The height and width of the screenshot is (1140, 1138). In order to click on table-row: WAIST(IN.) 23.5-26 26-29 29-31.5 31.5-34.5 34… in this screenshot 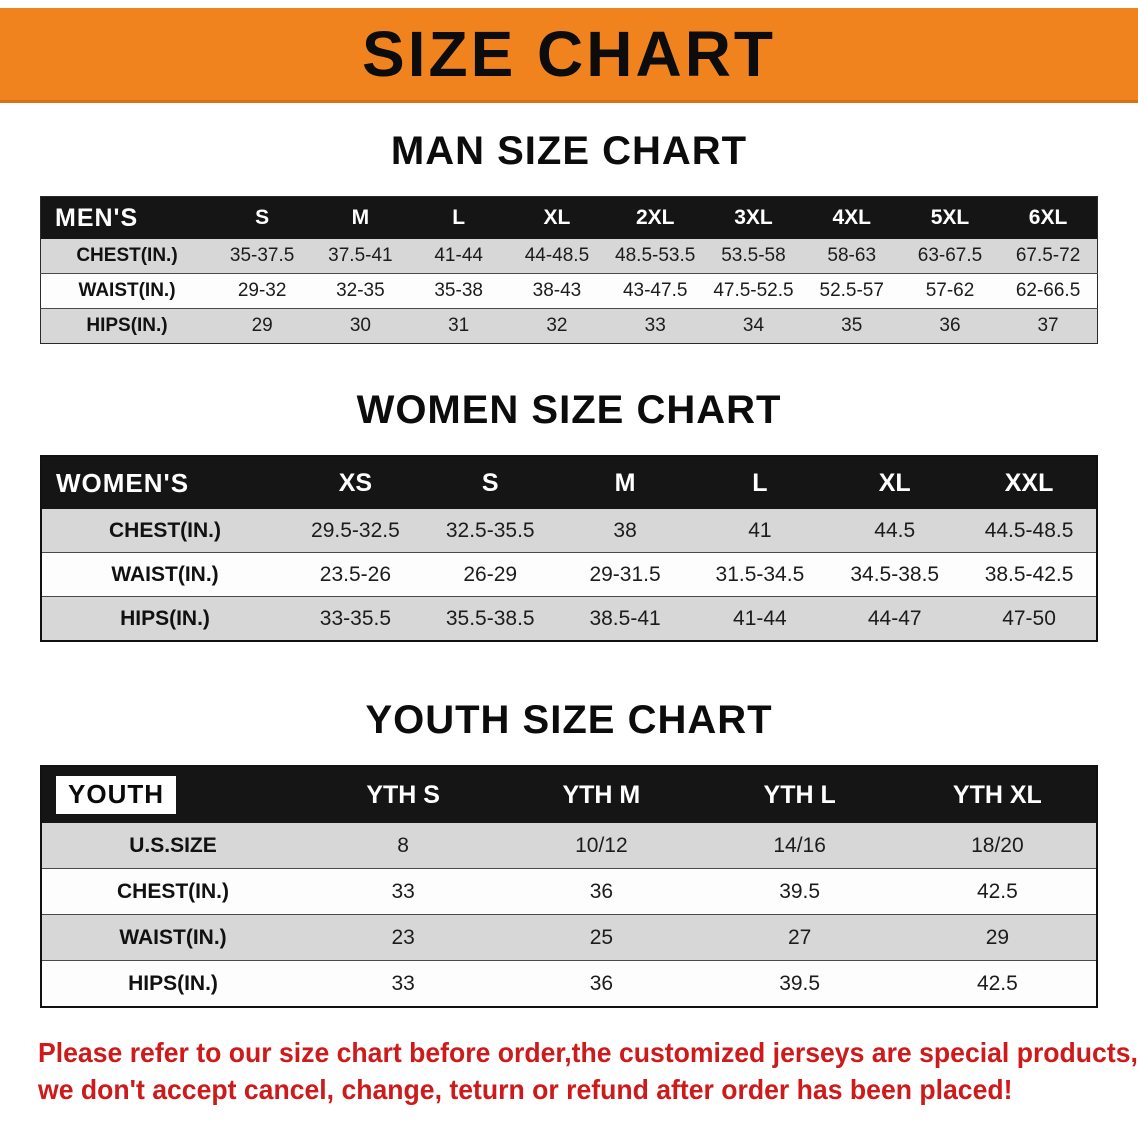, I will do `click(569, 574)`.